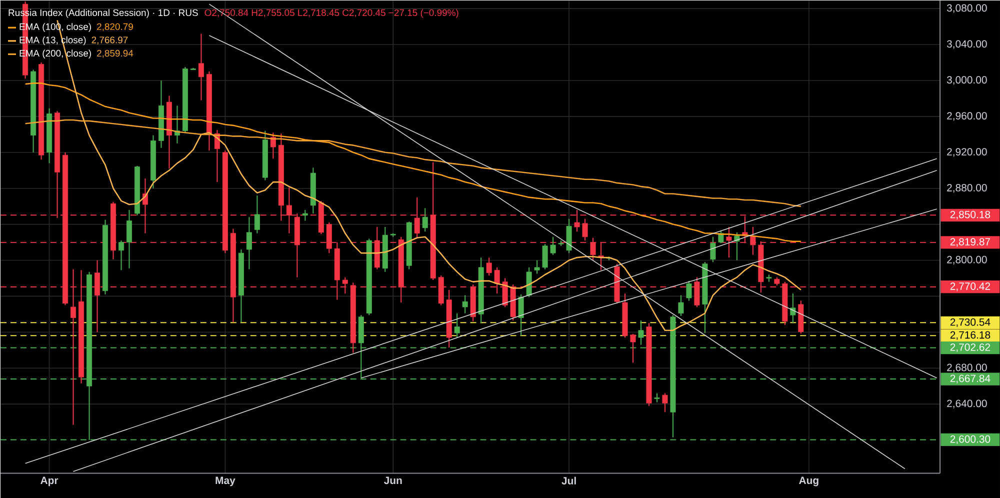  What do you see at coordinates (966, 80) in the screenshot?
I see `y-tick-label: 3,000.00` at bounding box center [966, 80].